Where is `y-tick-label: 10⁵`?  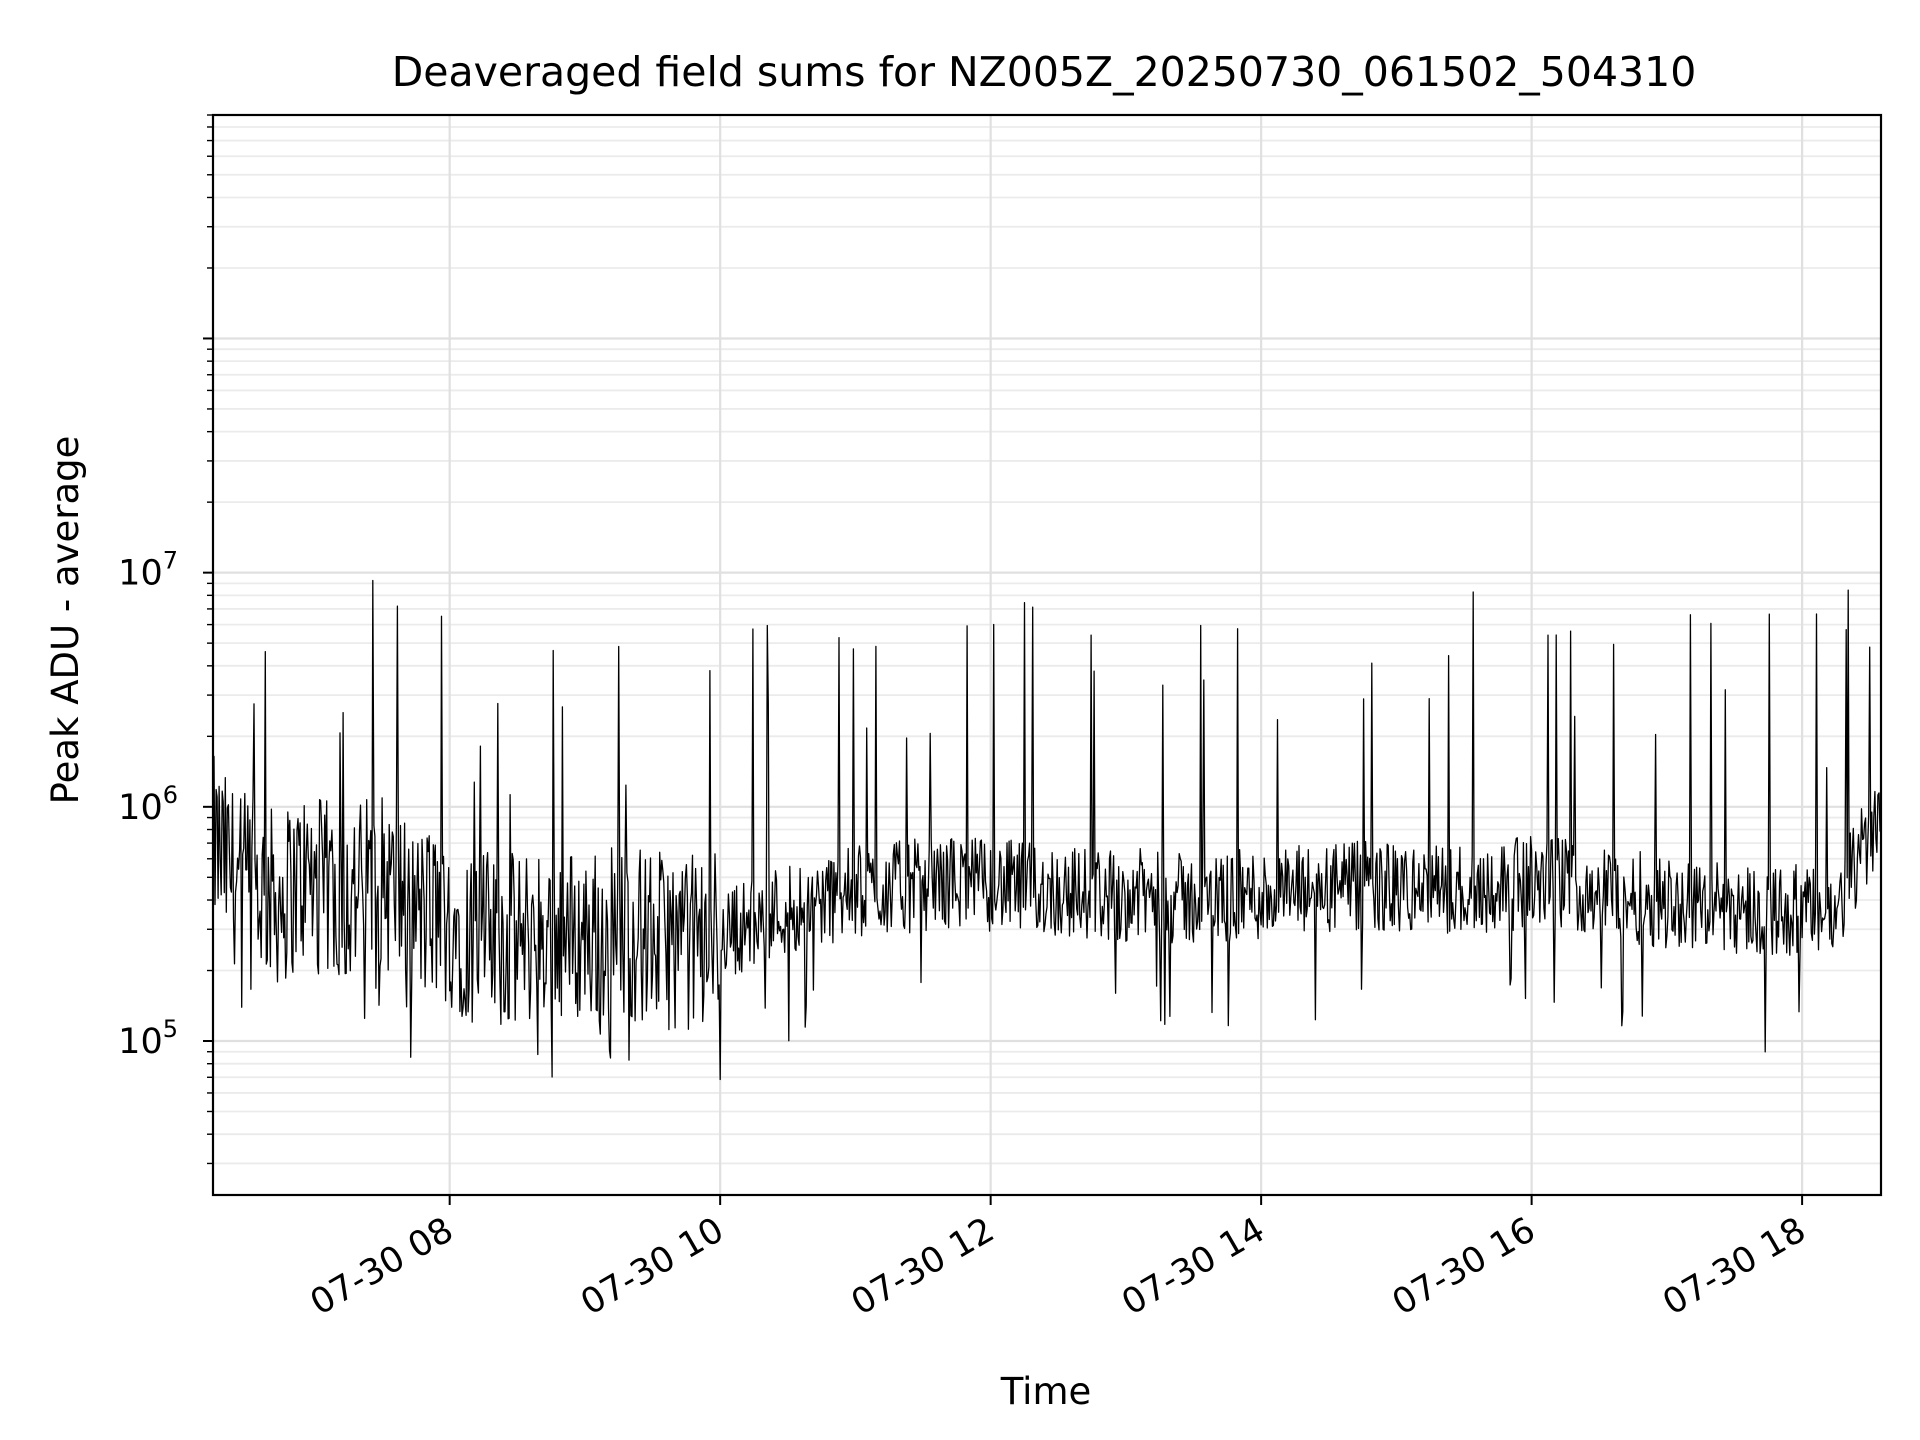
y-tick-label: 10⁵ is located at coordinates (148, 1038).